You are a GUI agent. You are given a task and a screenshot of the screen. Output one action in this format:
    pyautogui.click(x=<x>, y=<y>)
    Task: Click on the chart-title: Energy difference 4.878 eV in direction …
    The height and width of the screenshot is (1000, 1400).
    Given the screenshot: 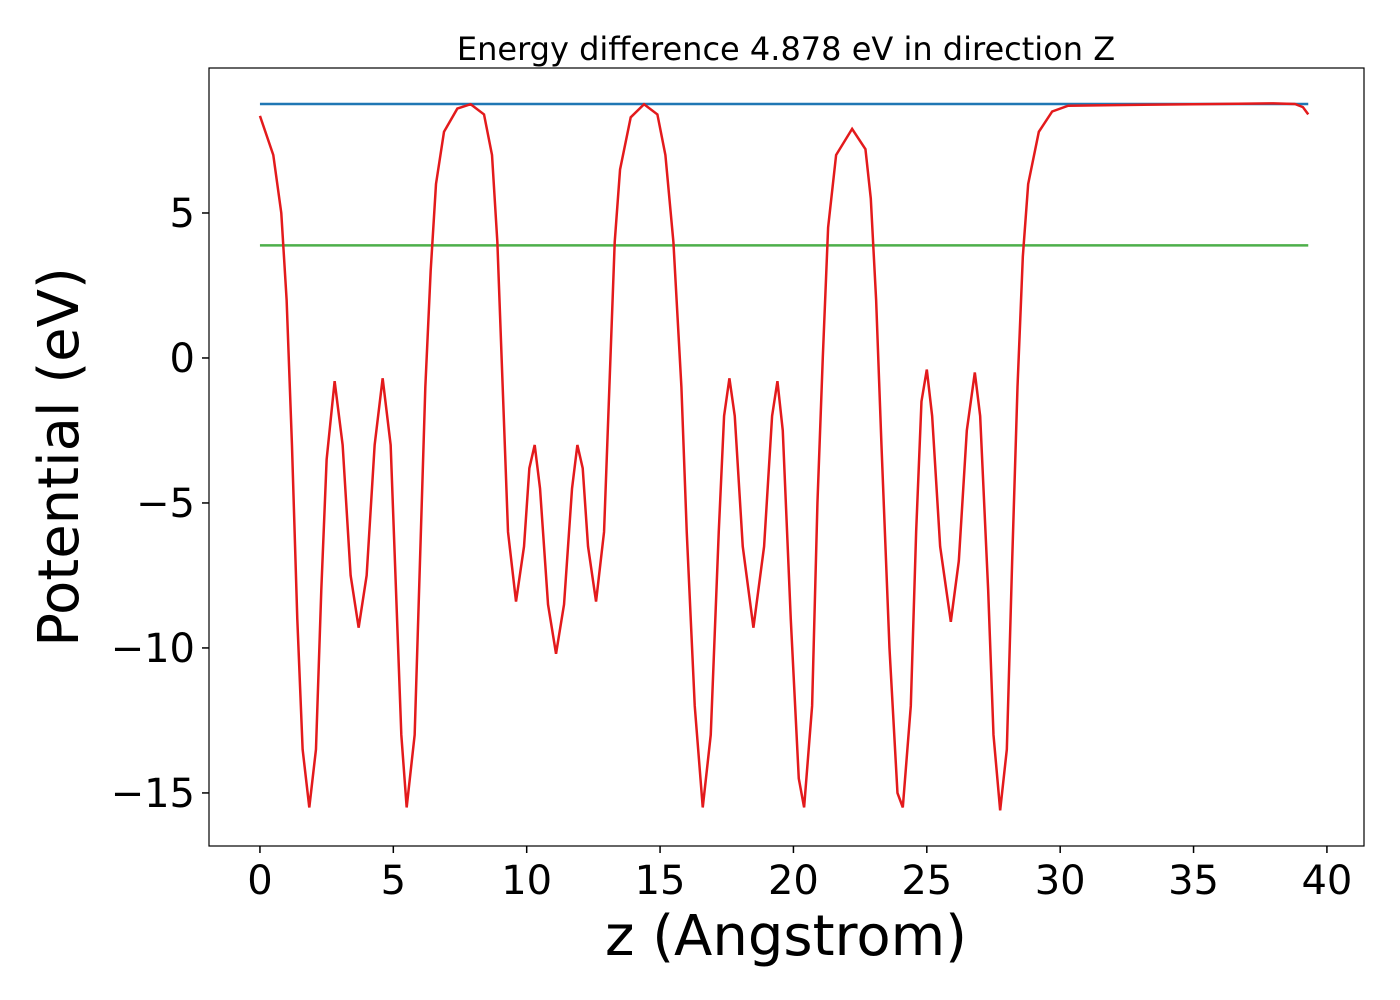 What is the action you would take?
    pyautogui.click(x=786, y=49)
    